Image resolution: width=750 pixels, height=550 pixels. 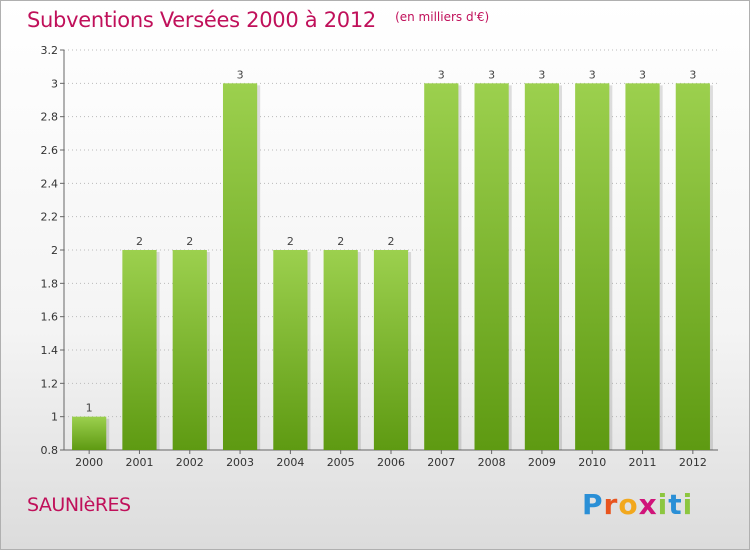 I want to click on y-tick-label: 2.4, so click(x=50, y=183).